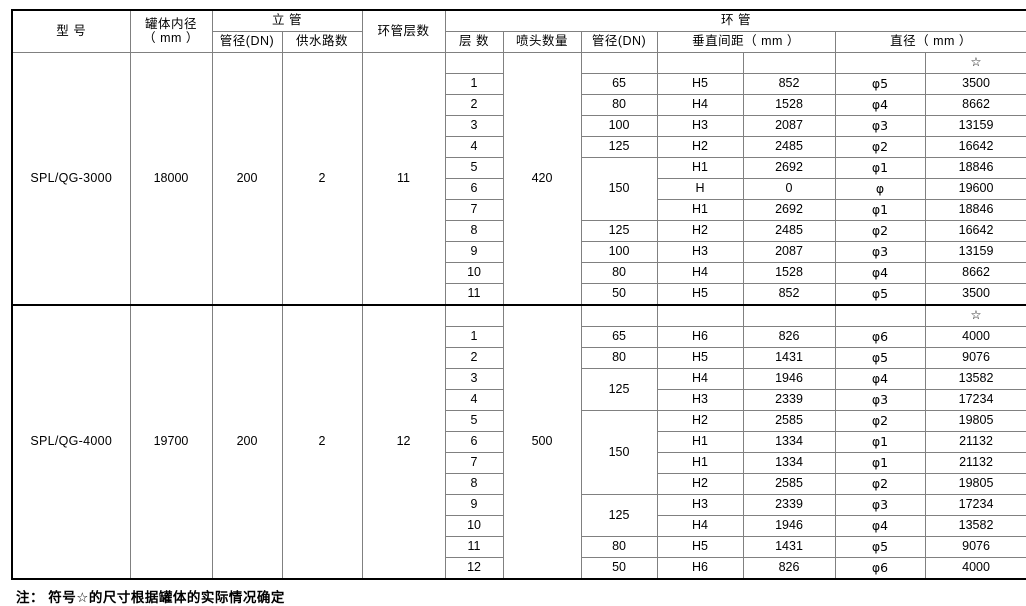 The width and height of the screenshot is (1026, 606). What do you see at coordinates (287, 20) in the screenshot?
I see `header-riser-group: 立 管` at bounding box center [287, 20].